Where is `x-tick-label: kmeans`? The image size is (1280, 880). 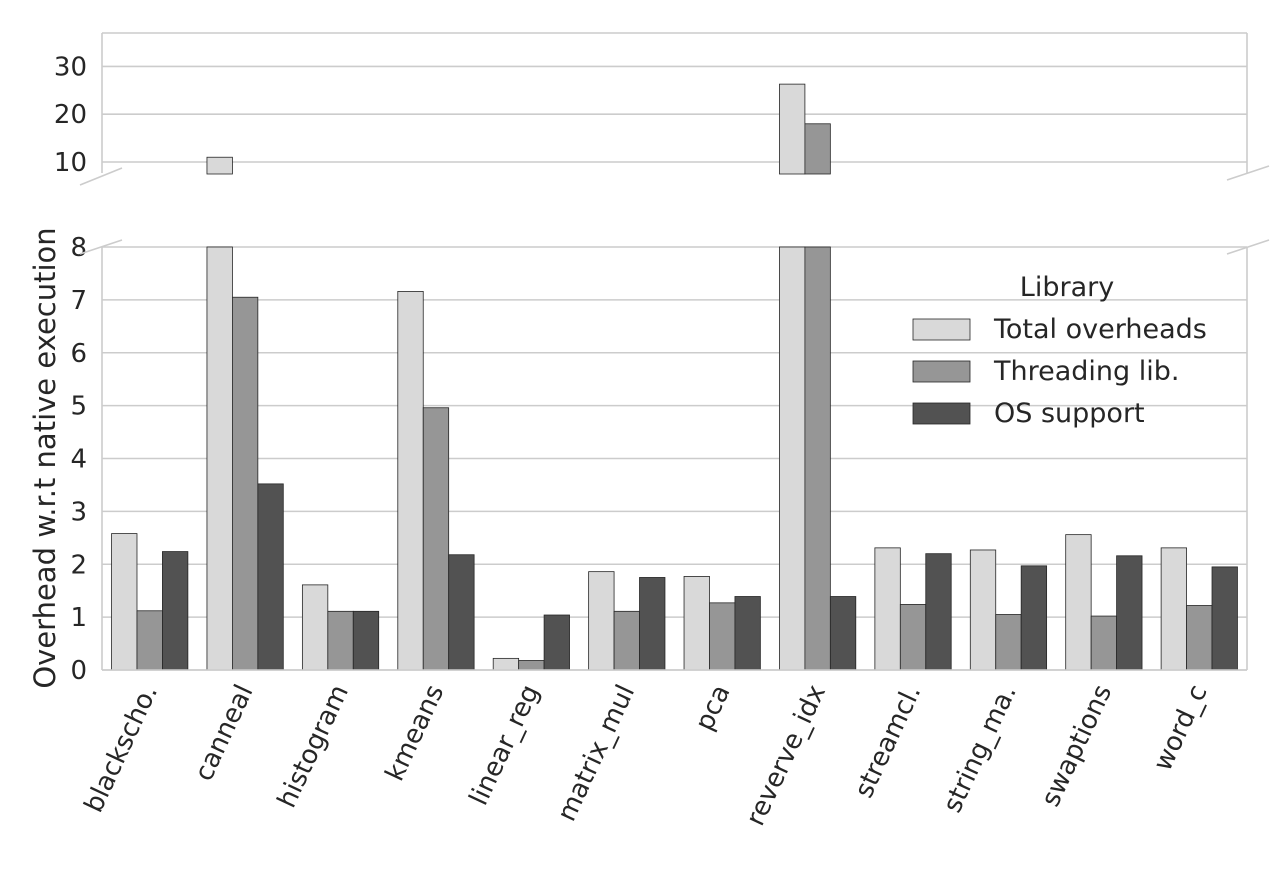
x-tick-label: kmeans is located at coordinates (415, 732).